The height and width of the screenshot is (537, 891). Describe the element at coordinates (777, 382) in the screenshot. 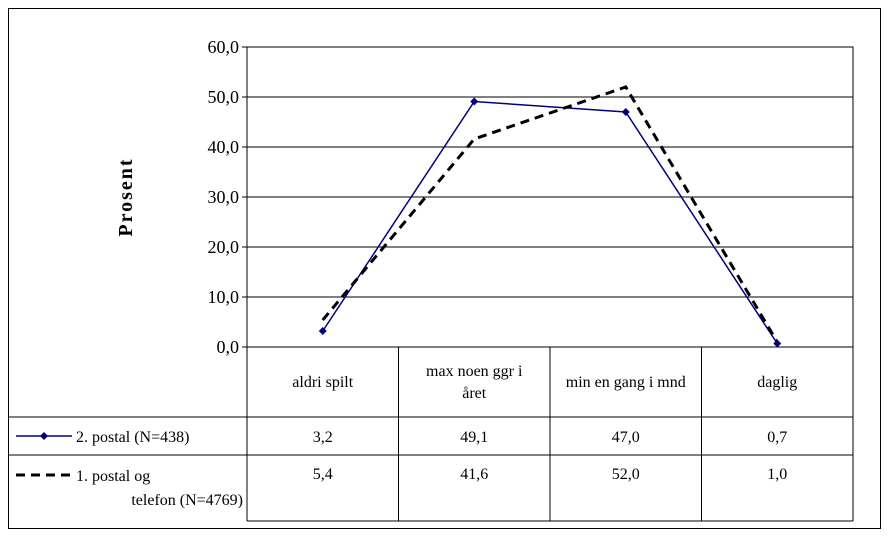

I see `category-label: daglig` at that location.